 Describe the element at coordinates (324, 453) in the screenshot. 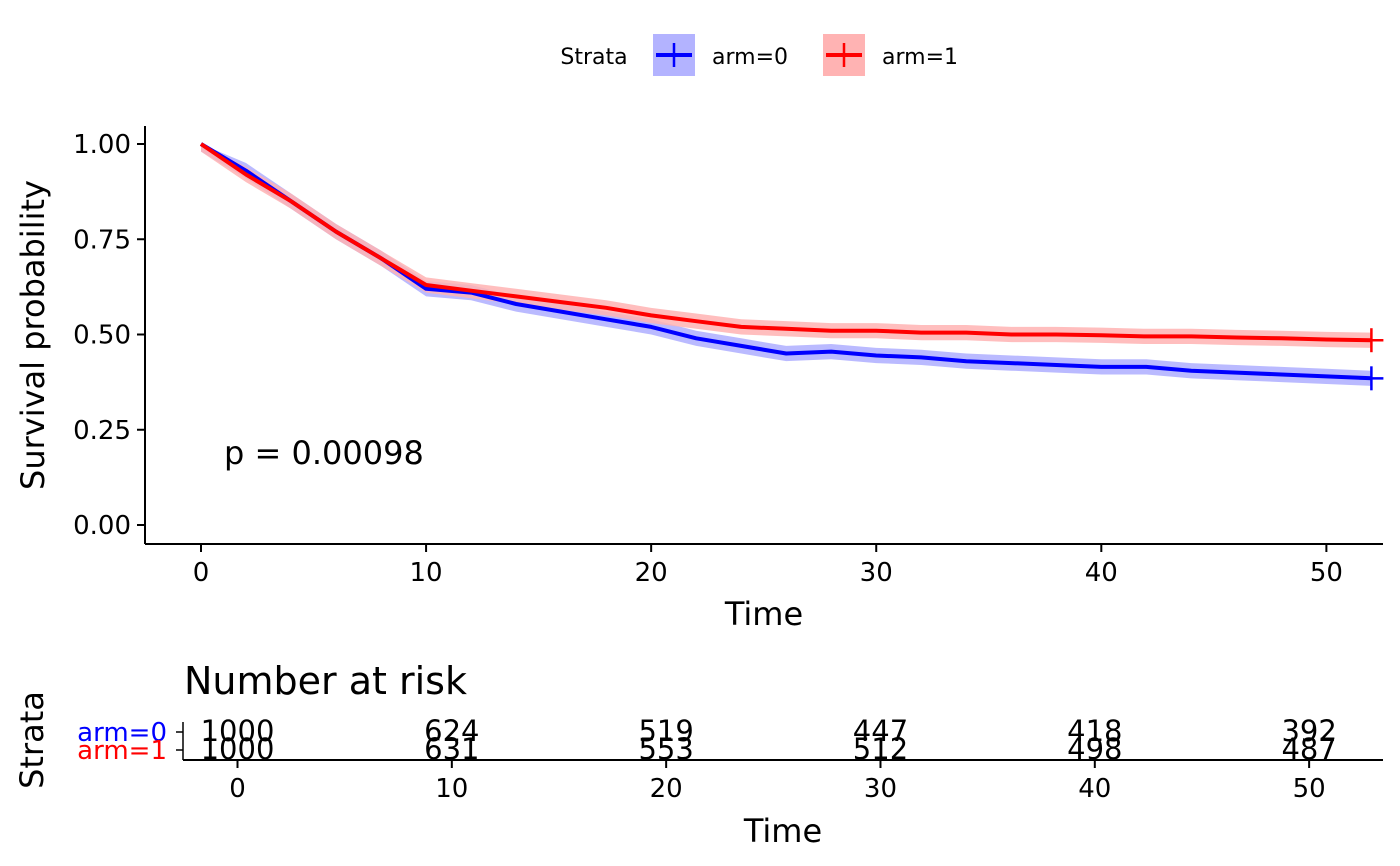

I see `p-value-annotation: p = 0.00098` at that location.